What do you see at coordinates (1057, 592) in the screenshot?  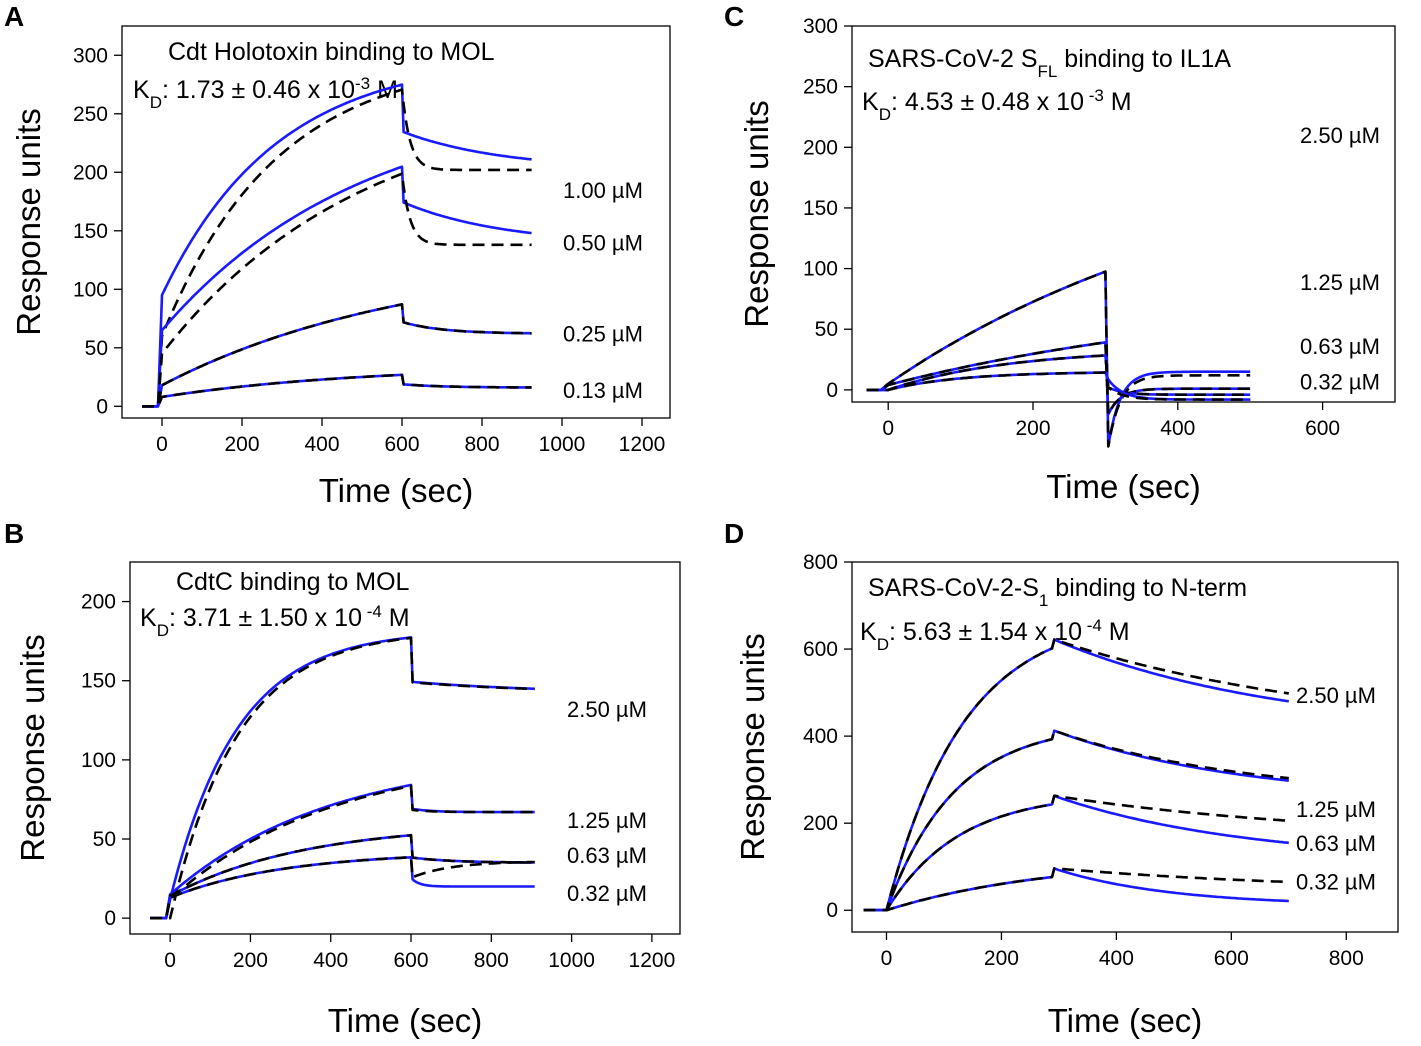 I see `chart-title: SARS-CoV-2-S1 binding to N-term` at bounding box center [1057, 592].